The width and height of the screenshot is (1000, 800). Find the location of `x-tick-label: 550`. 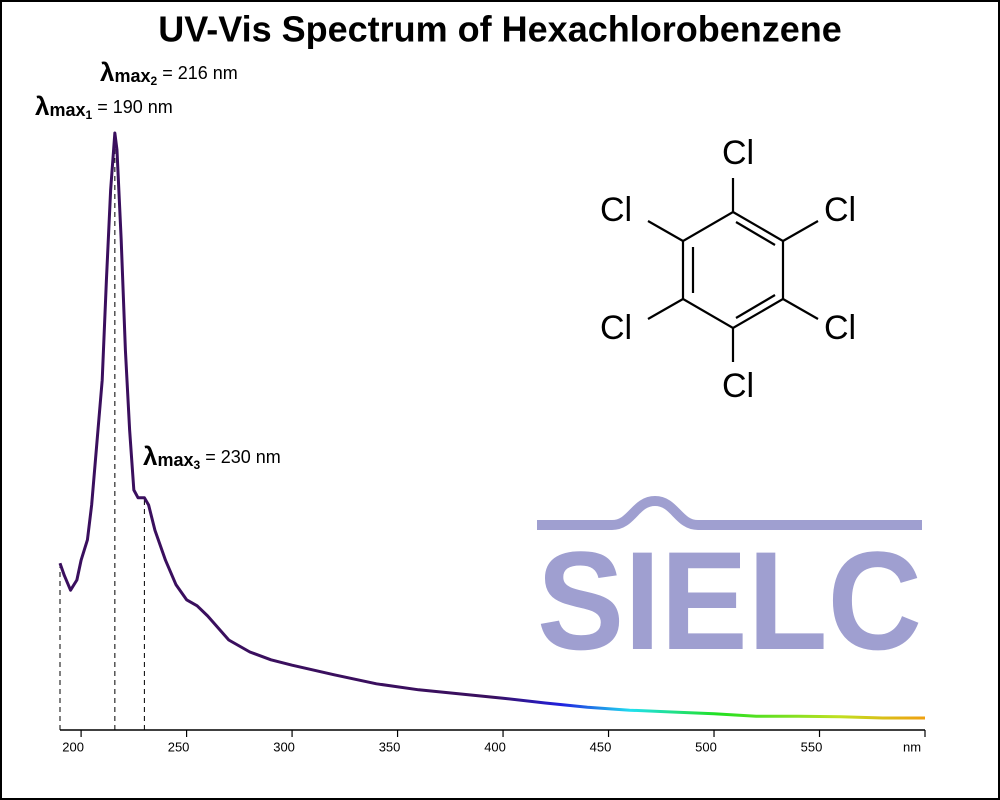

x-tick-label: 550 is located at coordinates (812, 746).